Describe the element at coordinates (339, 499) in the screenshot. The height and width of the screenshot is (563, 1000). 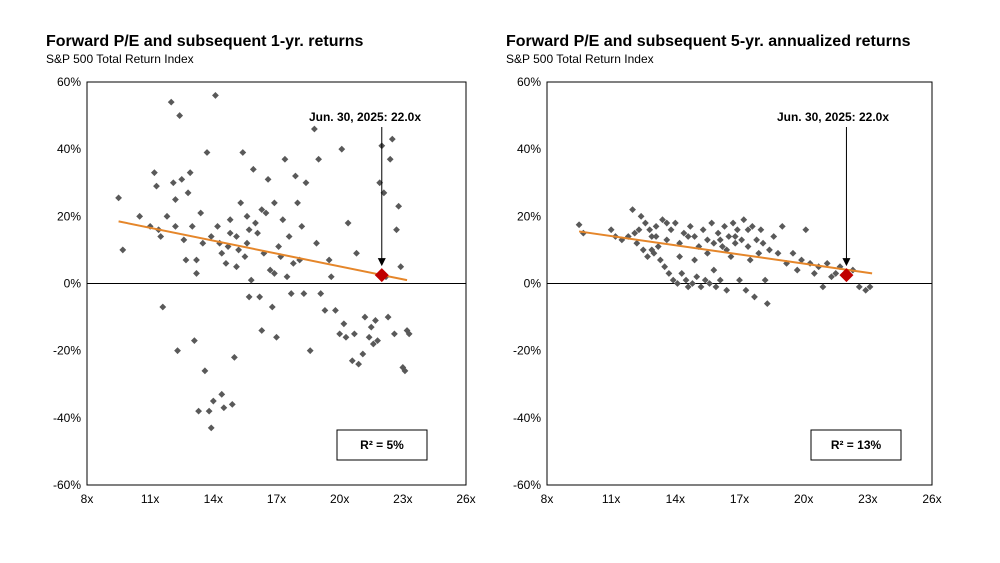
I see `x-tick-label: 20x` at that location.